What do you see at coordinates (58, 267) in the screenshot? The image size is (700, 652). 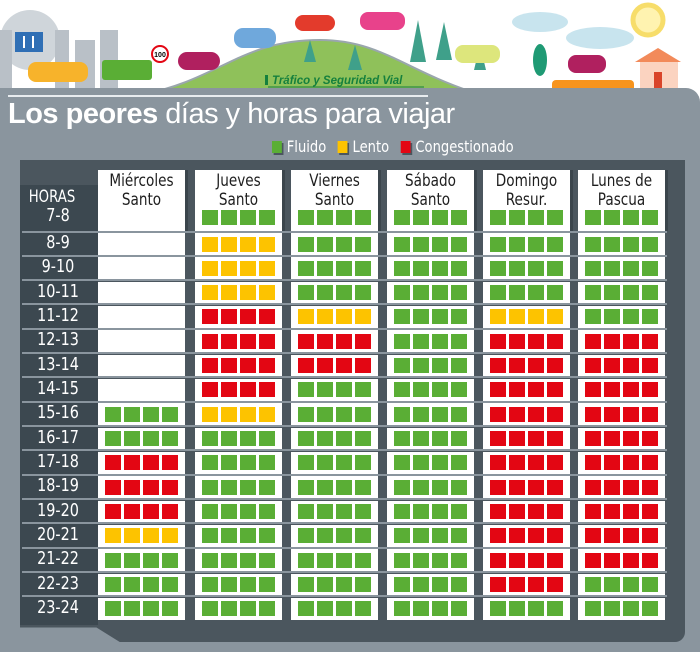 I see `hour-label: 9-10` at bounding box center [58, 267].